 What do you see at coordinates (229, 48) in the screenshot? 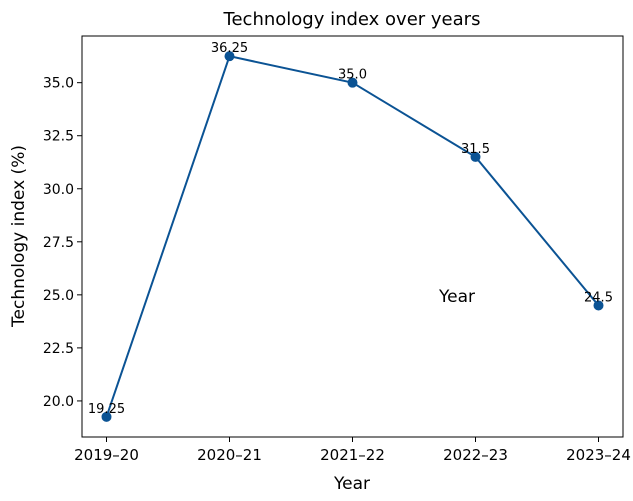
I see `data-label: 36.25` at bounding box center [229, 48].